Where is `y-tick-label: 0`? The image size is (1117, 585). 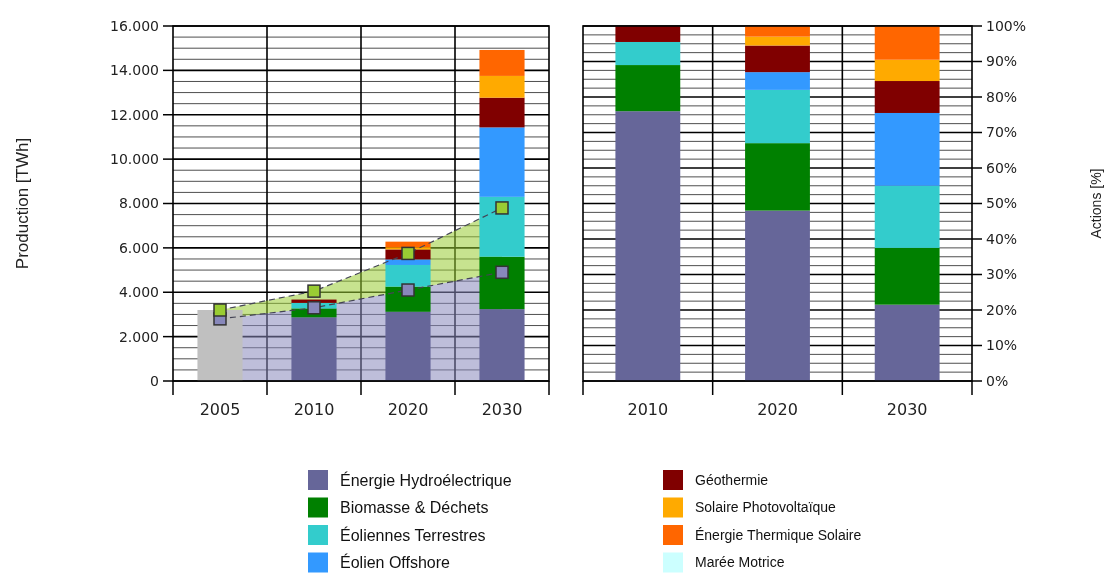 y-tick-label: 0 is located at coordinates (154, 380).